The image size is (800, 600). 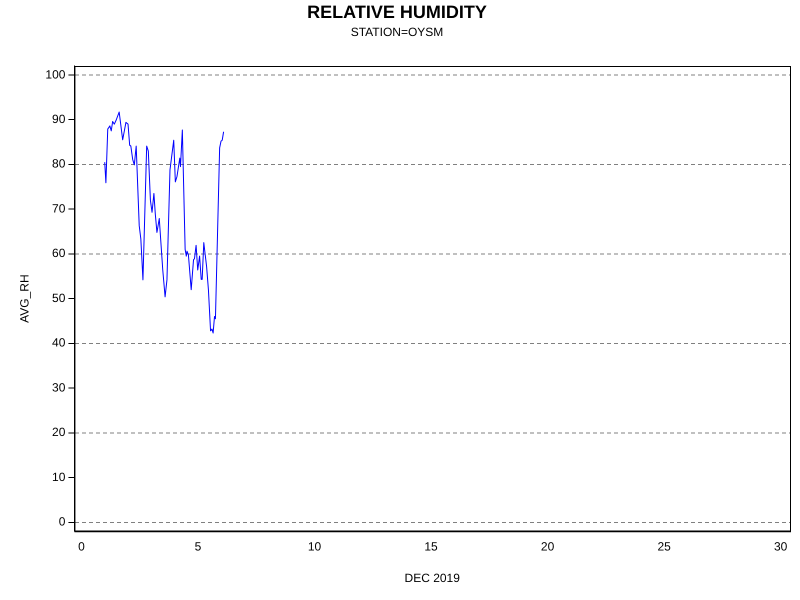 I want to click on y-tick-label: 60, so click(x=59, y=253).